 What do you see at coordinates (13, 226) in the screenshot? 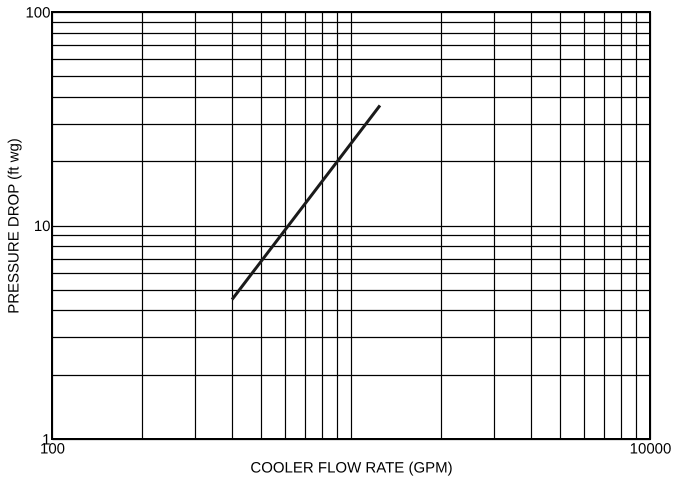
I see `y-axis-title: PRESSURE DROP (ft wg)` at bounding box center [13, 226].